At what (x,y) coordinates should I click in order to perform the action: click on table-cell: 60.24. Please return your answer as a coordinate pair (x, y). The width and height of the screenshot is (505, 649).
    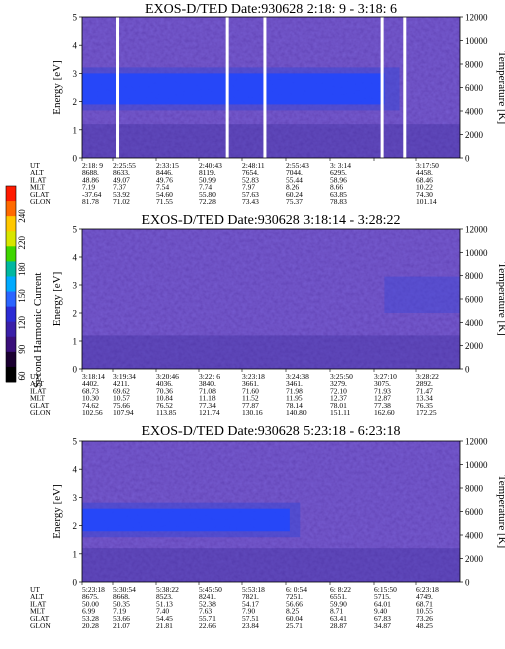
    Looking at the image, I should click on (294, 194).